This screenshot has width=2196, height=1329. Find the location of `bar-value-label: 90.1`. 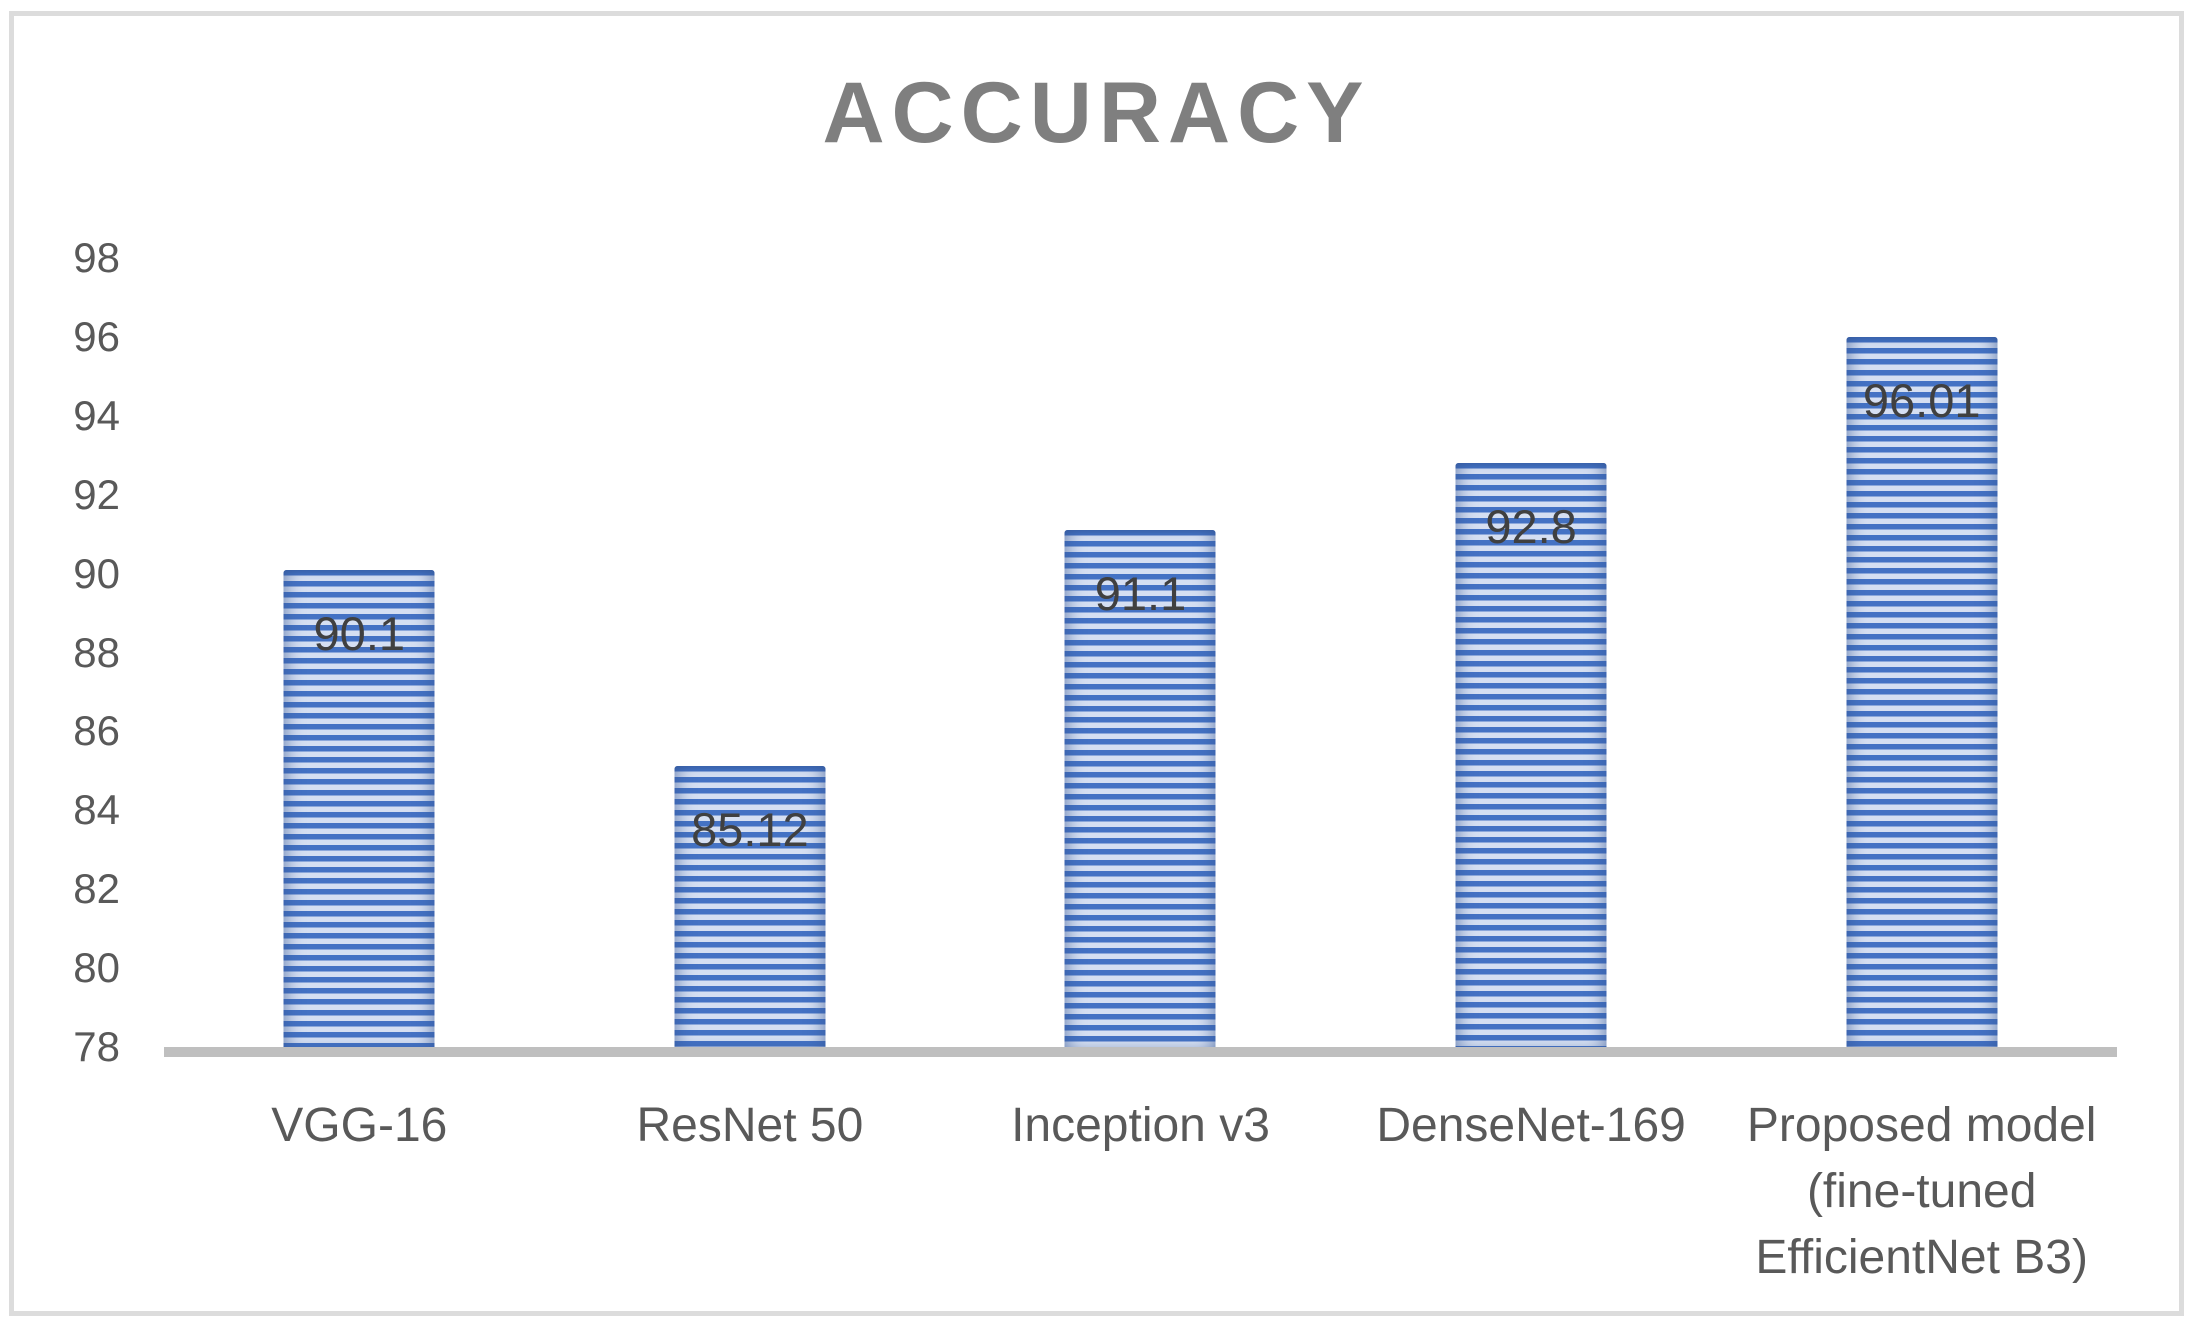

bar-value-label: 90.1 is located at coordinates (359, 633).